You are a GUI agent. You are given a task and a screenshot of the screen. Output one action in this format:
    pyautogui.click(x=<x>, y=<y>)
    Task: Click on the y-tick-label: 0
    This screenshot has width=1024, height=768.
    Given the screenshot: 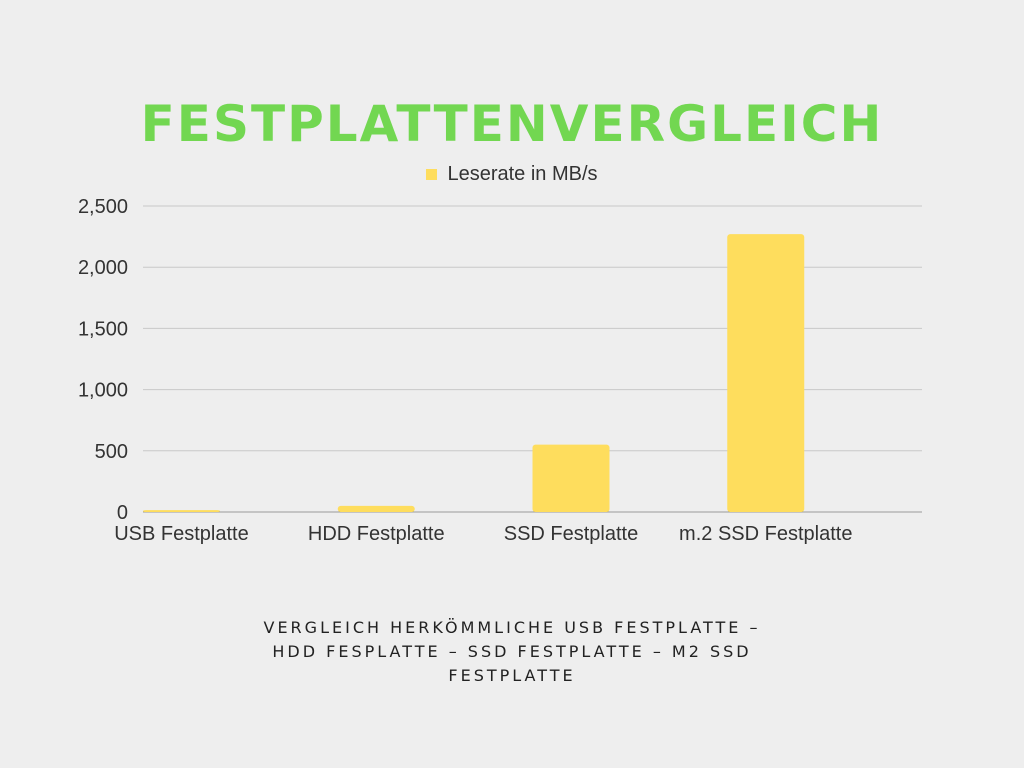 What is the action you would take?
    pyautogui.click(x=122, y=513)
    